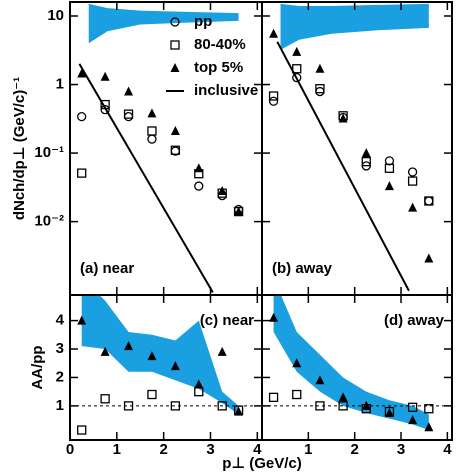  Describe the element at coordinates (19, 148) in the screenshot. I see `y-axis-label: dNch/dp⊥ (GeV/c)⁻¹` at that location.